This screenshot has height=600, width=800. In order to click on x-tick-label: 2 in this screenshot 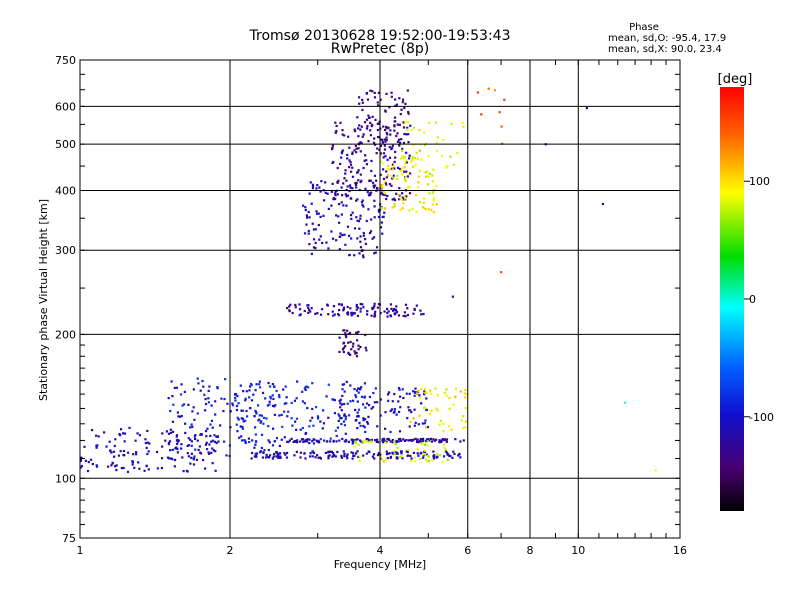, I will do `click(230, 550)`.